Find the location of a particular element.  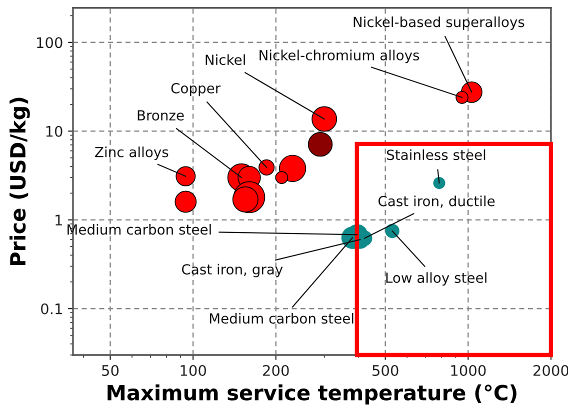

annotation: Nickel is located at coordinates (225, 60).